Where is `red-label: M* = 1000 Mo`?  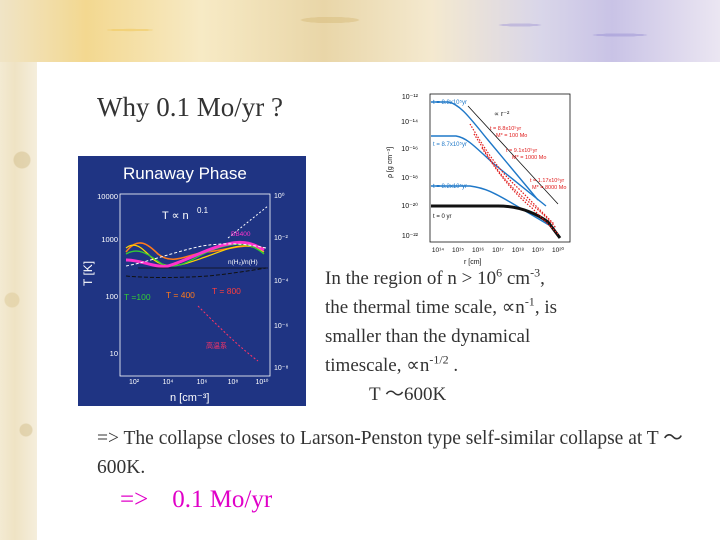
red-label: M* = 1000 Mo is located at coordinates (529, 158).